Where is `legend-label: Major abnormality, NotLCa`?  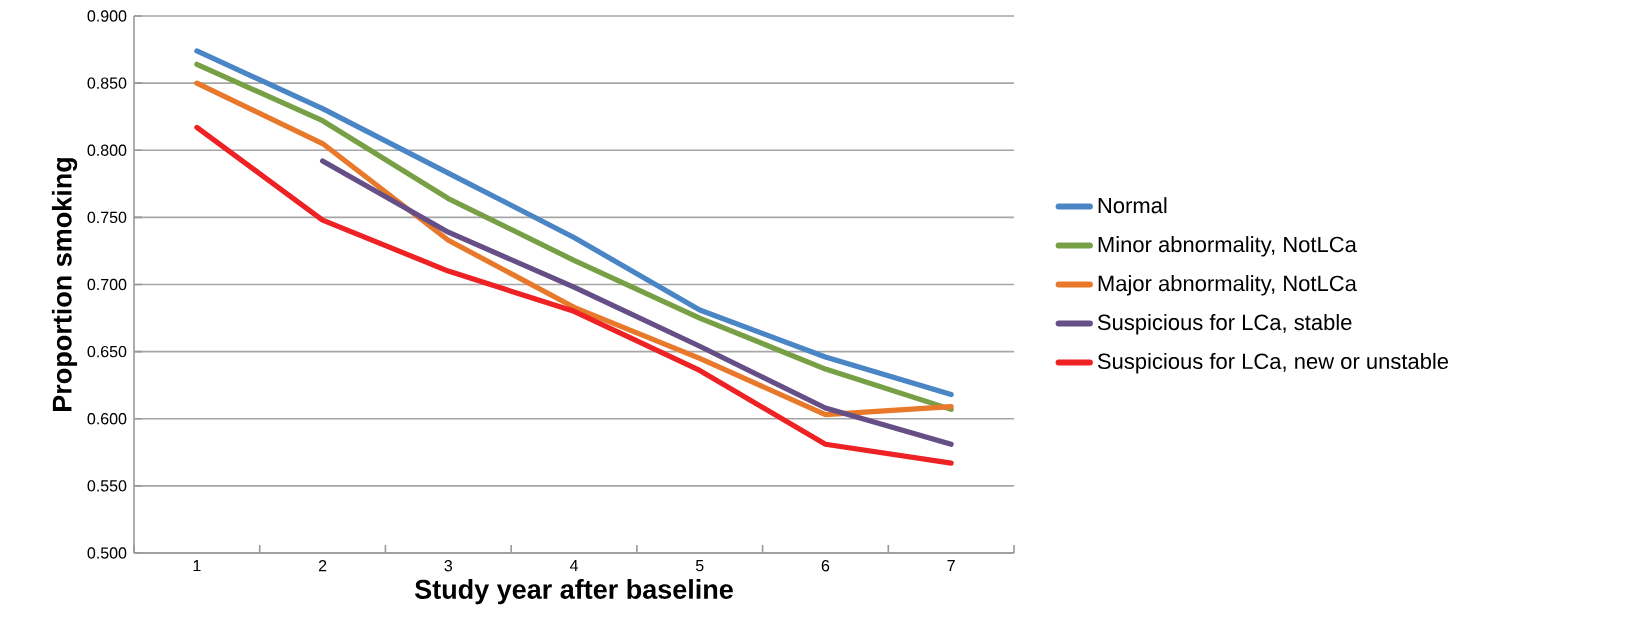
legend-label: Major abnormality, NotLCa is located at coordinates (1227, 285).